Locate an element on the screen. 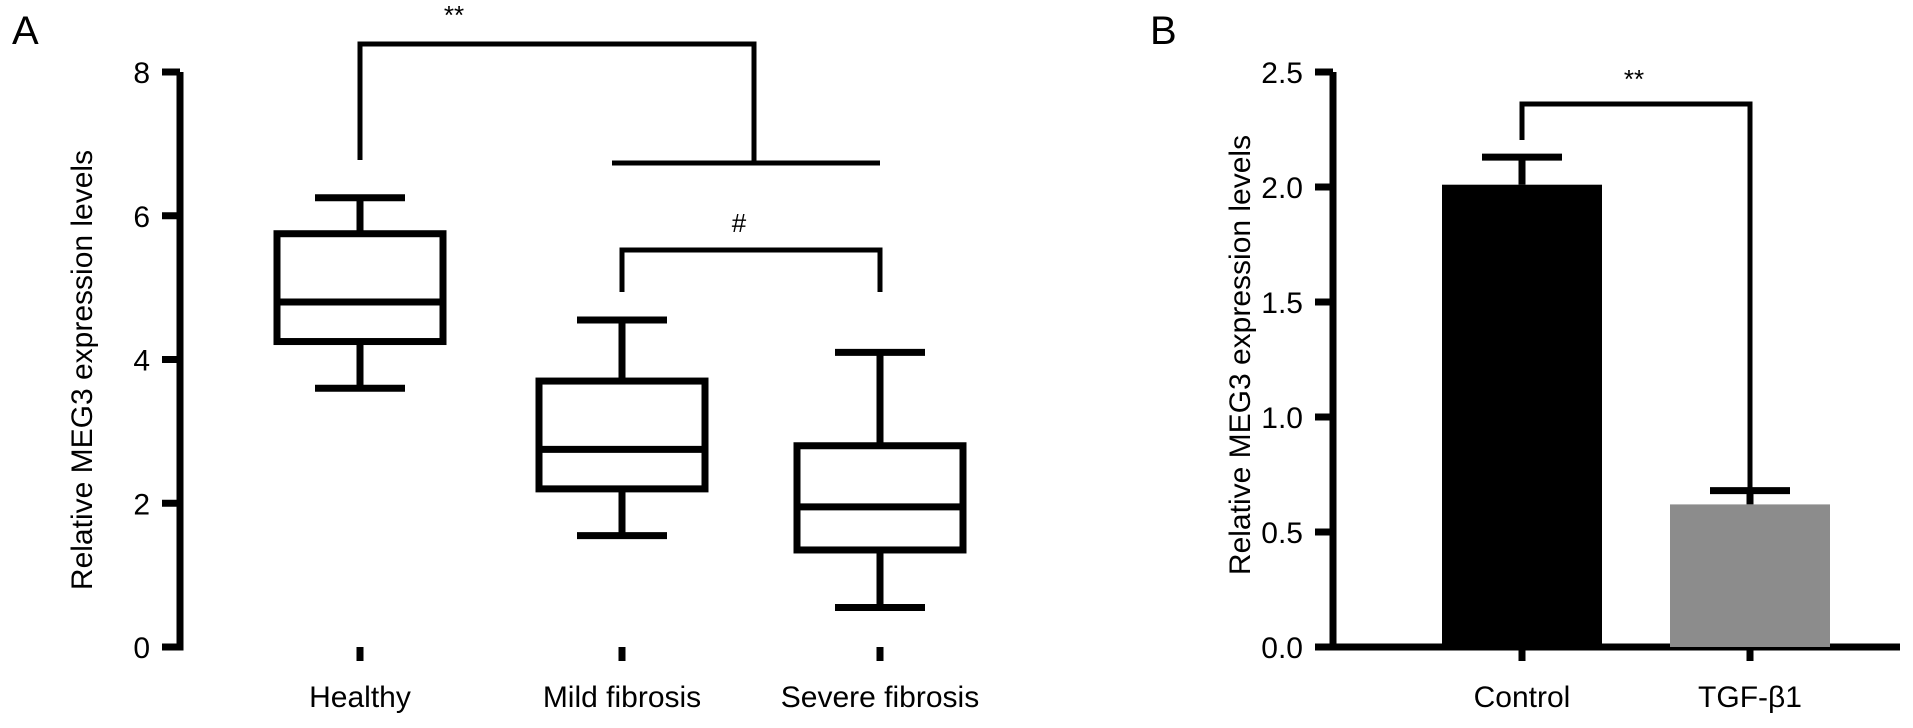 The width and height of the screenshot is (1913, 728). significance-bracket-mild-severe is located at coordinates (751, 269).